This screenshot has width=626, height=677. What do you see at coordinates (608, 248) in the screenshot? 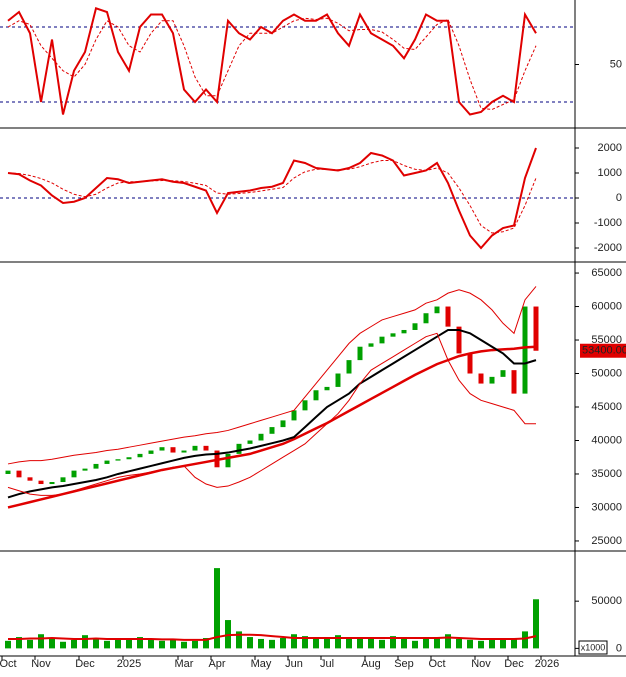
I see `y-tick-label: -2000` at bounding box center [608, 248].